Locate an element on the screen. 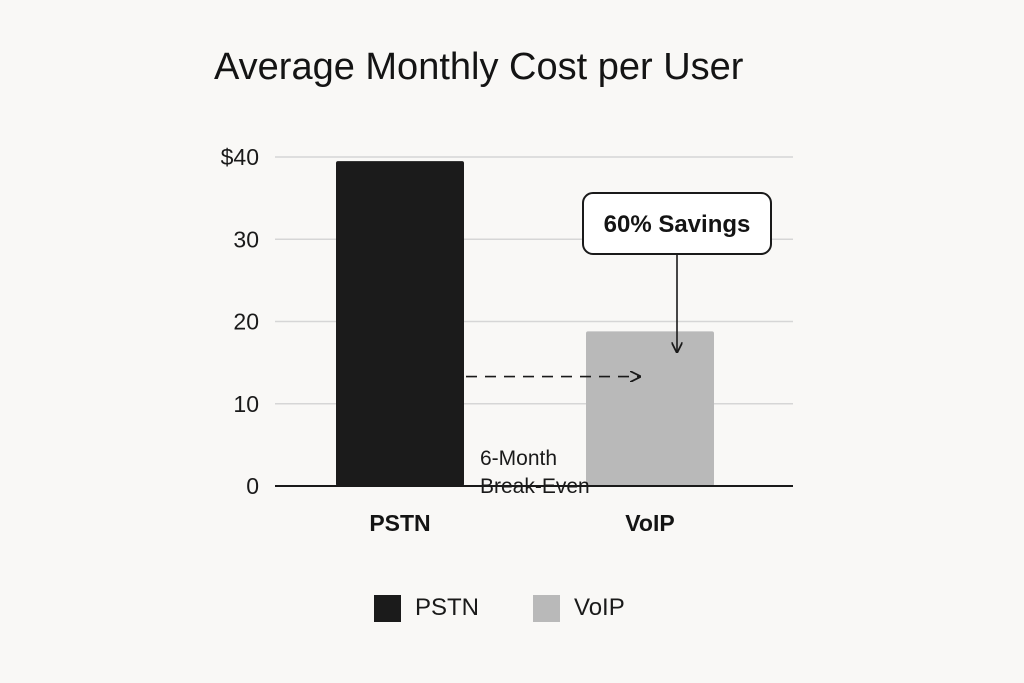 The image size is (1024, 683). legend-swatch-pstn is located at coordinates (387, 608).